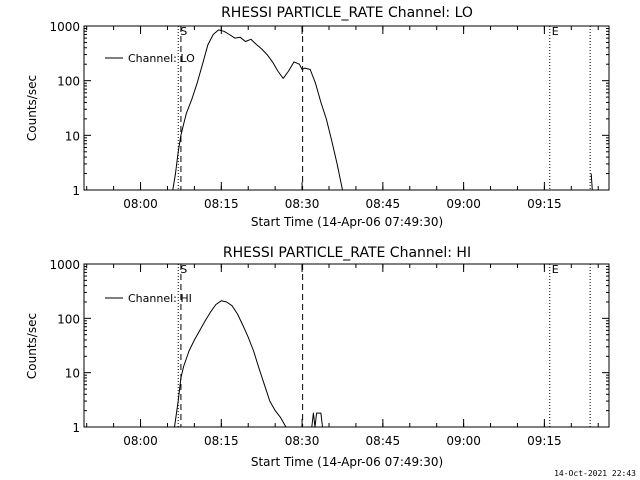  I want to click on data-series, so click(248, 364).